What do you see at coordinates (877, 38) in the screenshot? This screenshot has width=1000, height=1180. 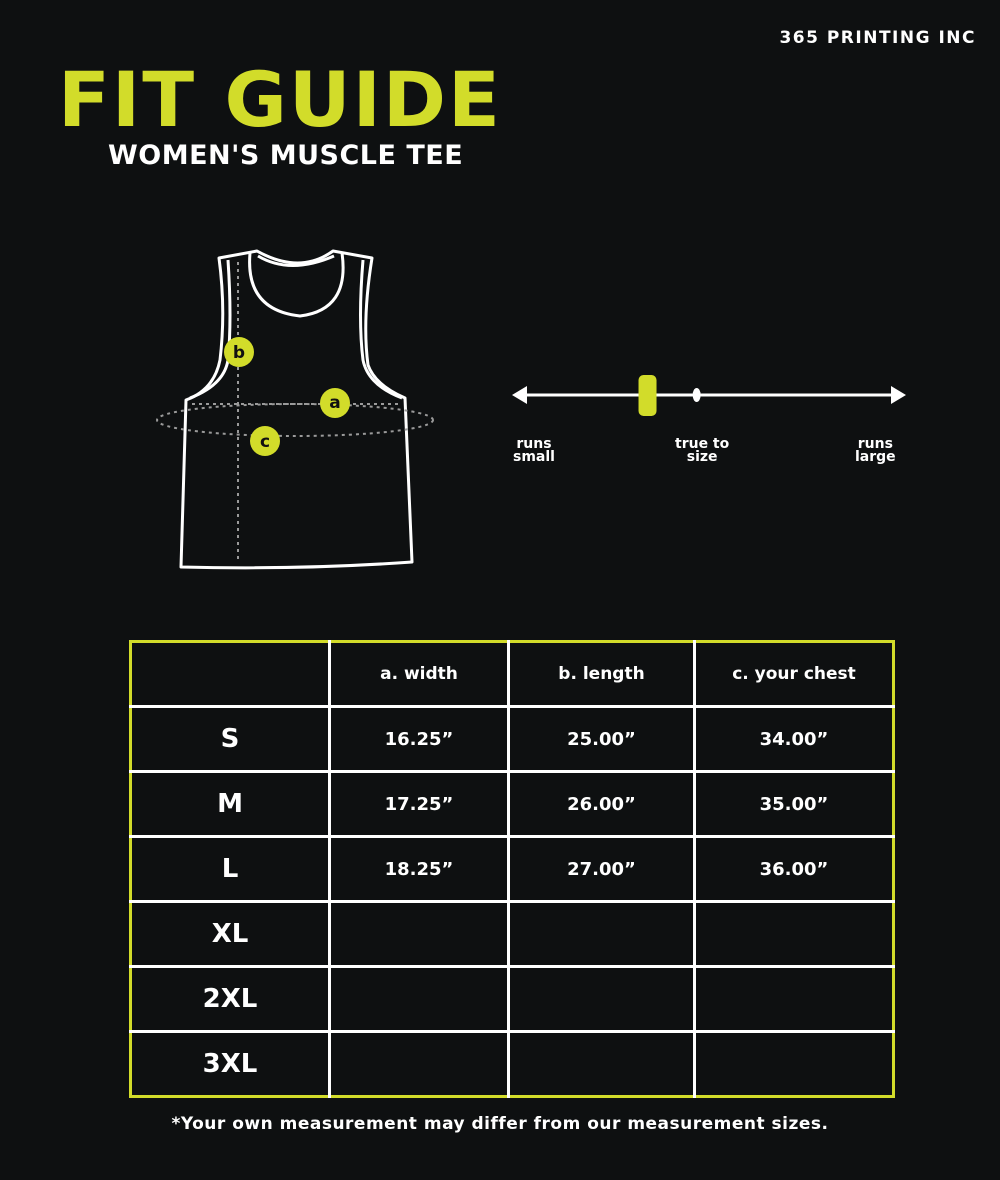 I see `brand-name: 365 PRINTING INC` at bounding box center [877, 38].